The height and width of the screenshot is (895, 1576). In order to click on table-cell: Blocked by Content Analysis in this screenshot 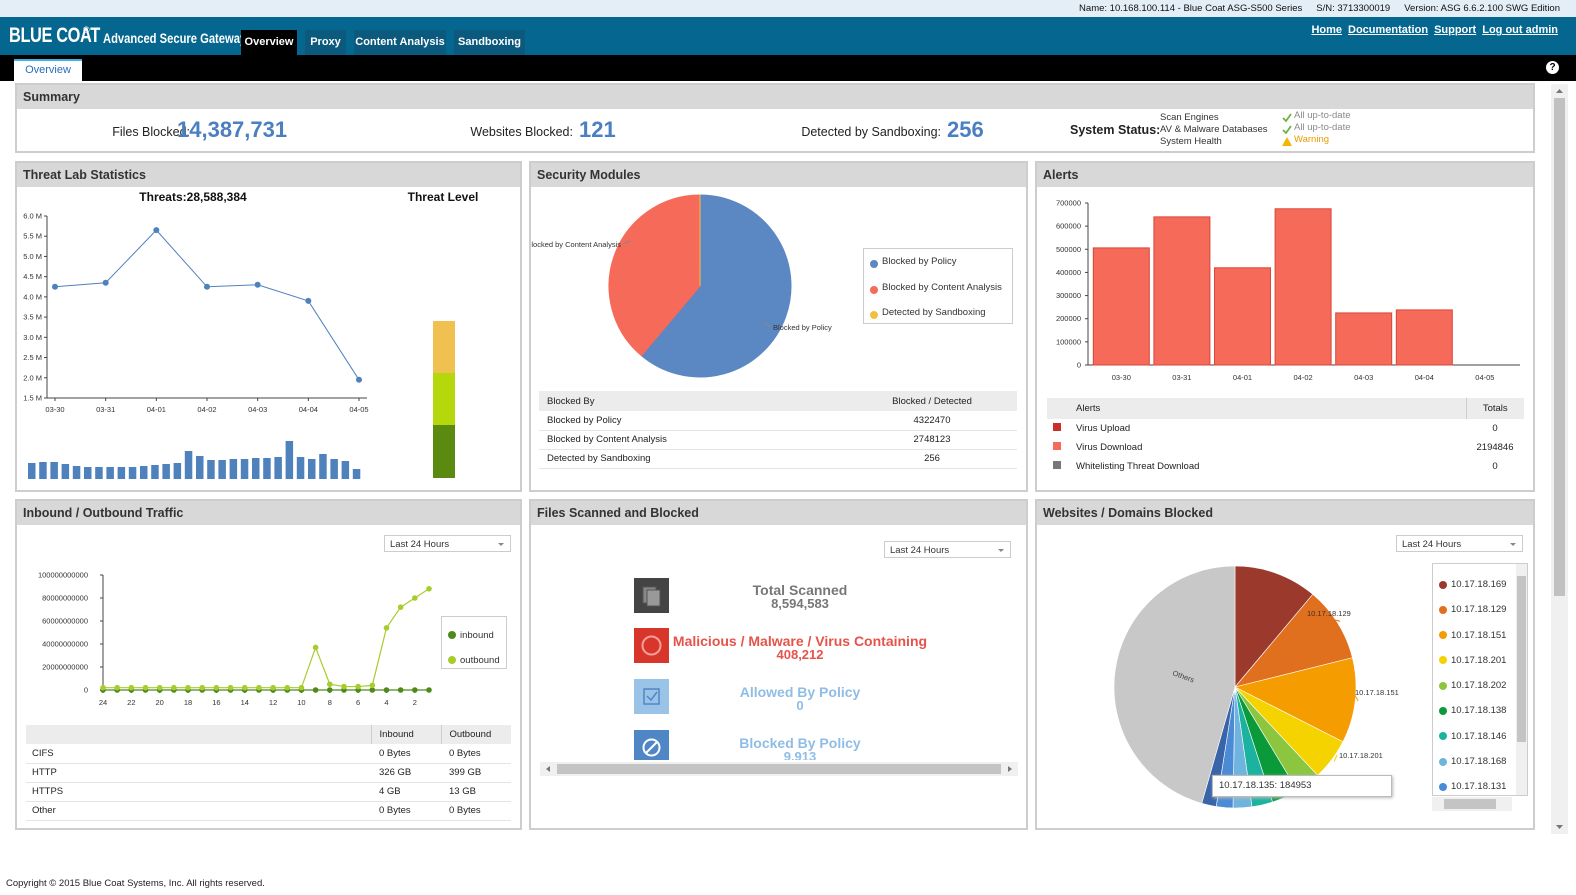, I will do `click(607, 439)`.